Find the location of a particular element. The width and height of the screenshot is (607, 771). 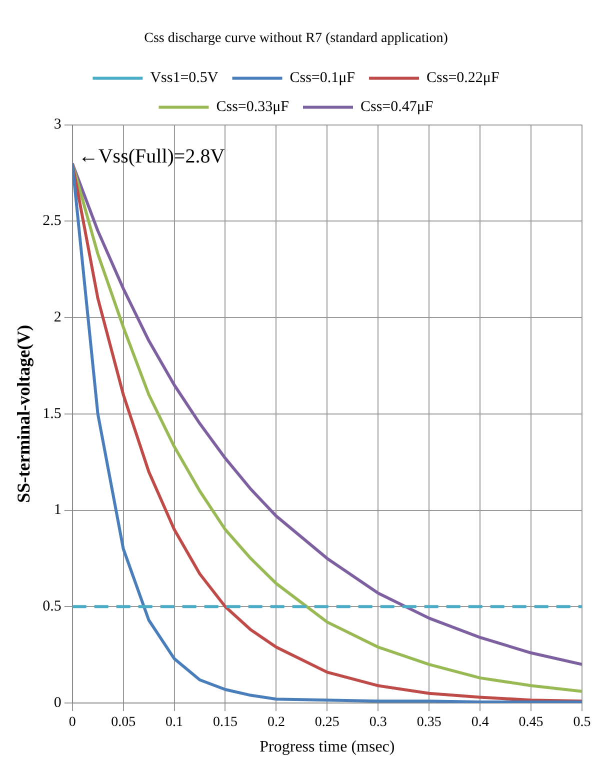

x-tick-label: 0.45 is located at coordinates (531, 722).